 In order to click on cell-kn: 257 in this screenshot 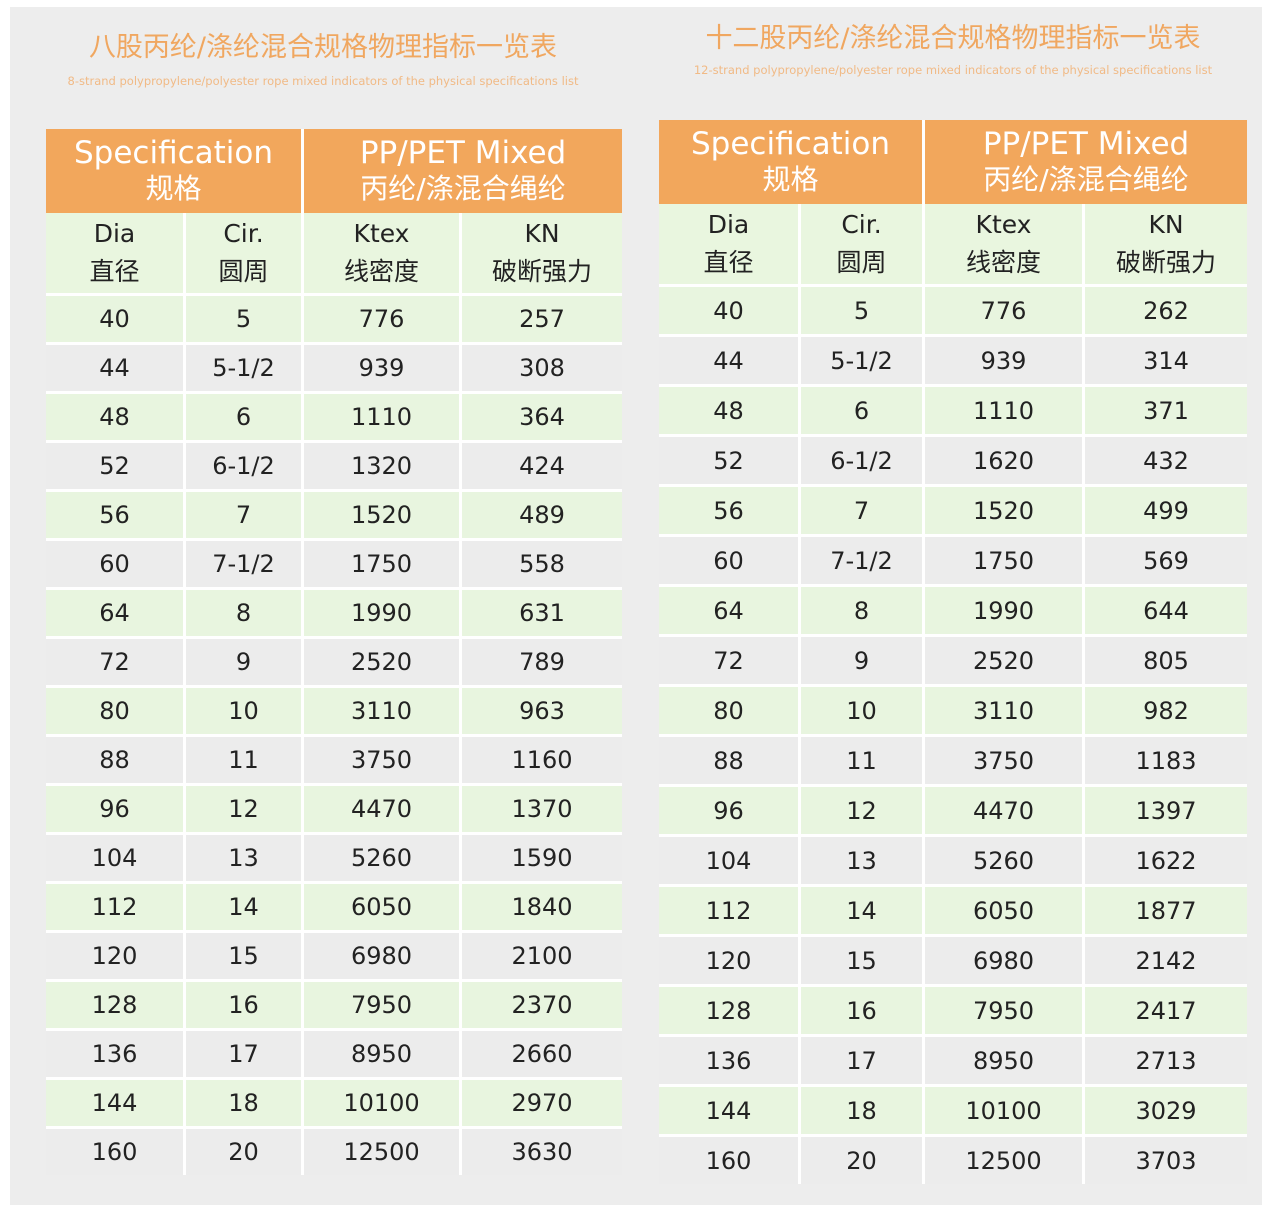, I will do `click(542, 317)`.